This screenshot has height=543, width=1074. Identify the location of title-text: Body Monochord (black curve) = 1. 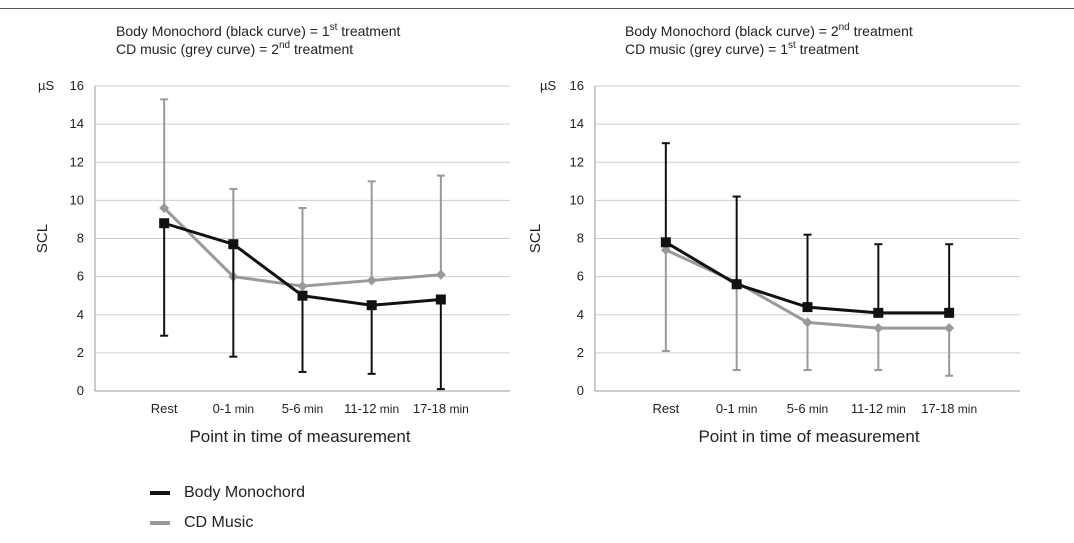
(223, 31).